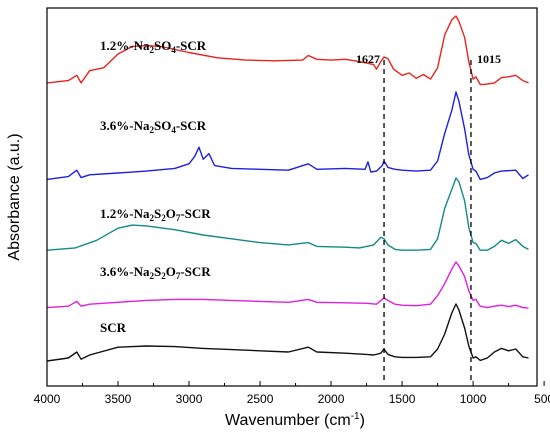 The height and width of the screenshot is (437, 550). Describe the element at coordinates (189, 399) in the screenshot. I see `x-tick-label-3000: 3000` at that location.